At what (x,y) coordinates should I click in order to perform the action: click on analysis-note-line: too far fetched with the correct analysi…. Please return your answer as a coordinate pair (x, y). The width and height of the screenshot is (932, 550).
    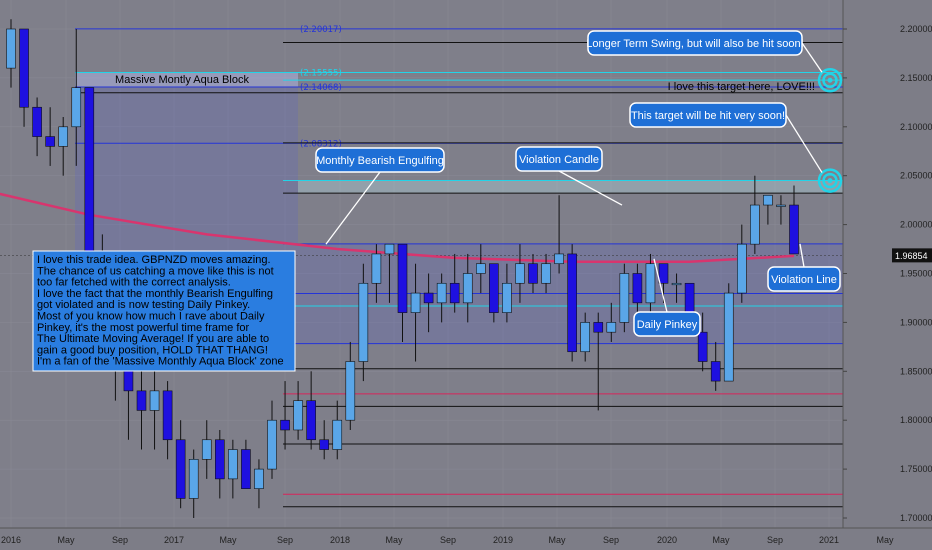
    Looking at the image, I should click on (134, 283).